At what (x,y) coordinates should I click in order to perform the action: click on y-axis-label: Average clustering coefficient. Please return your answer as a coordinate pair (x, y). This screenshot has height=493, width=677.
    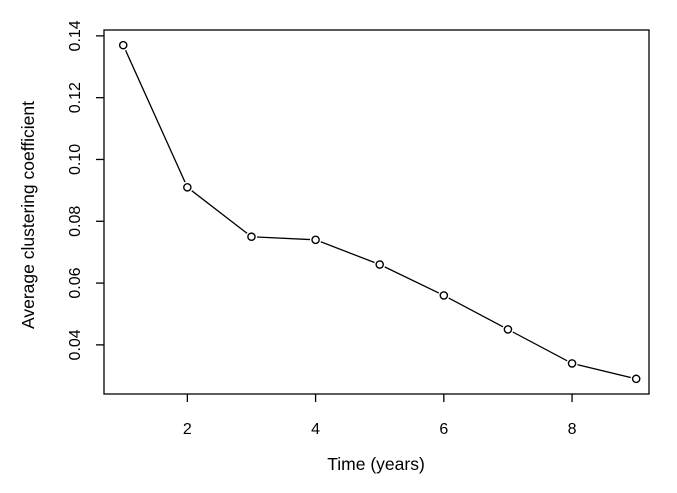
    Looking at the image, I should click on (28, 215).